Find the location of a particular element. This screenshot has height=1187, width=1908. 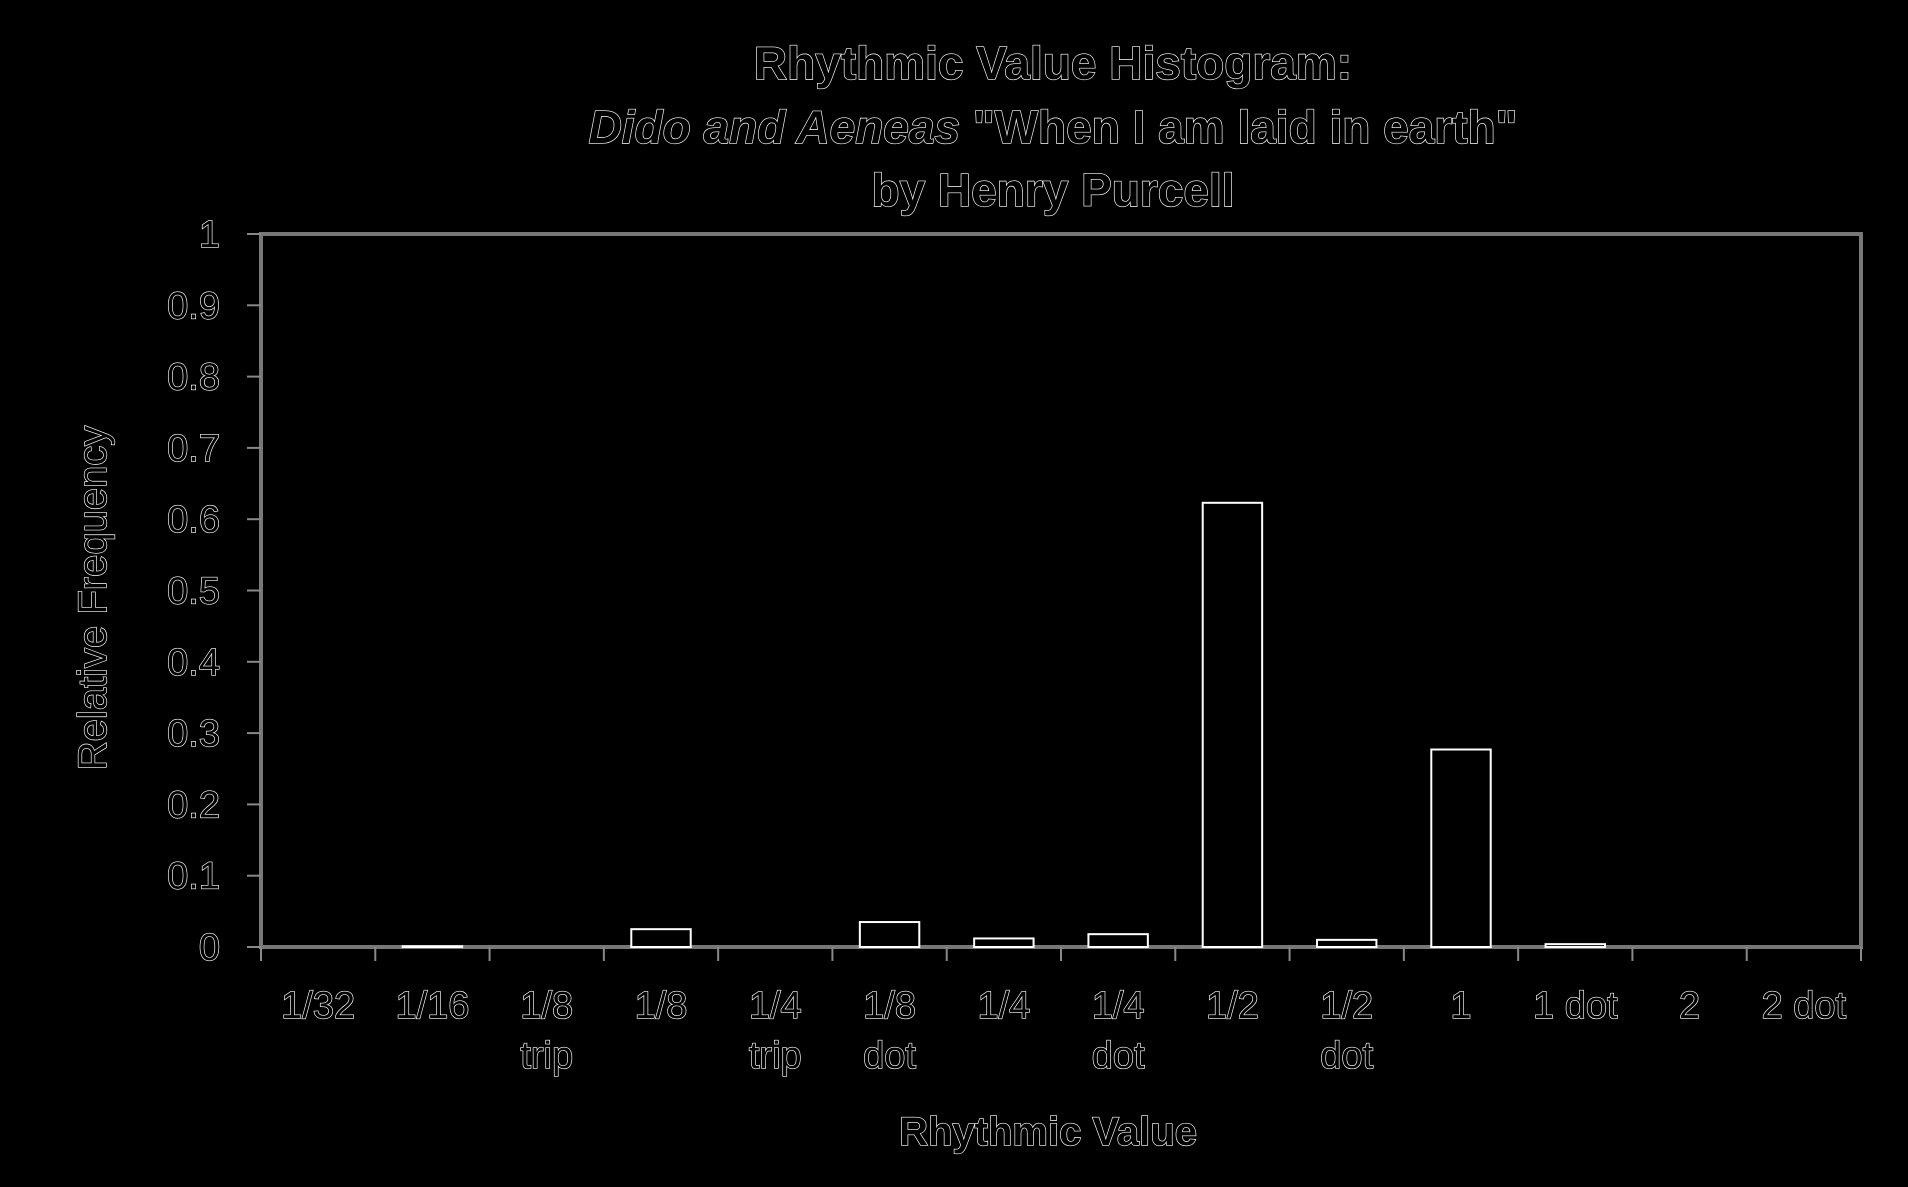

y-tick-label: 0.4 is located at coordinates (193, 663).